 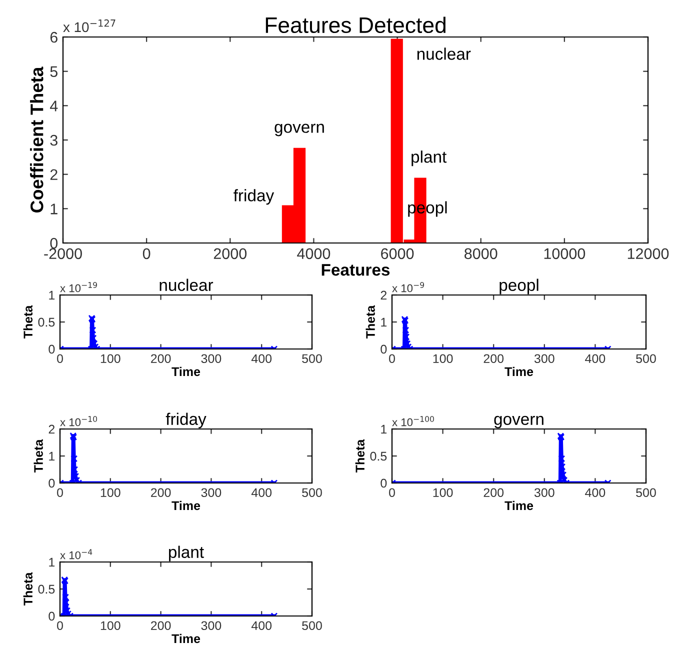 What do you see at coordinates (54, 37) in the screenshot?
I see `y-tick-label: 6` at bounding box center [54, 37].